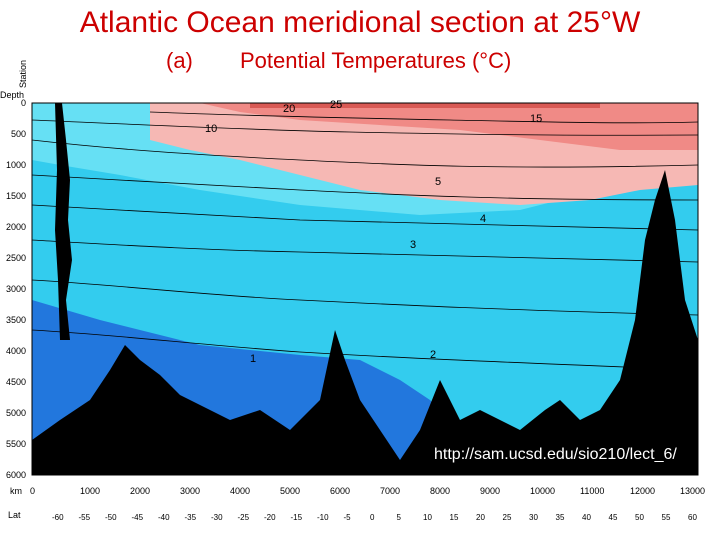 The width and height of the screenshot is (720, 540). I want to click on depth-tick-label: 3500, so click(15, 320).